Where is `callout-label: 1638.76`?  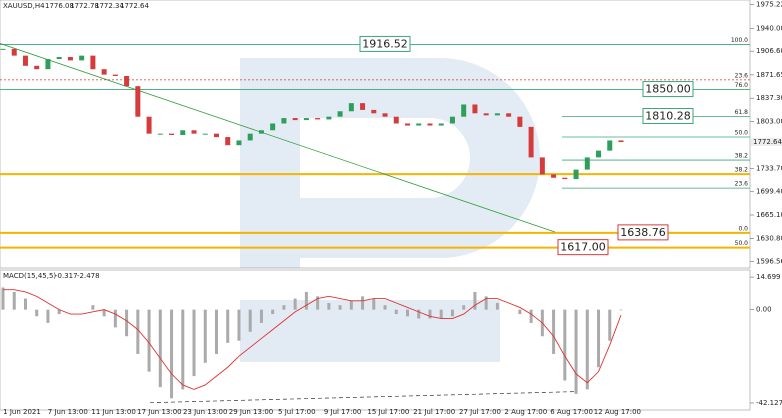 callout-label: 1638.76 is located at coordinates (643, 232).